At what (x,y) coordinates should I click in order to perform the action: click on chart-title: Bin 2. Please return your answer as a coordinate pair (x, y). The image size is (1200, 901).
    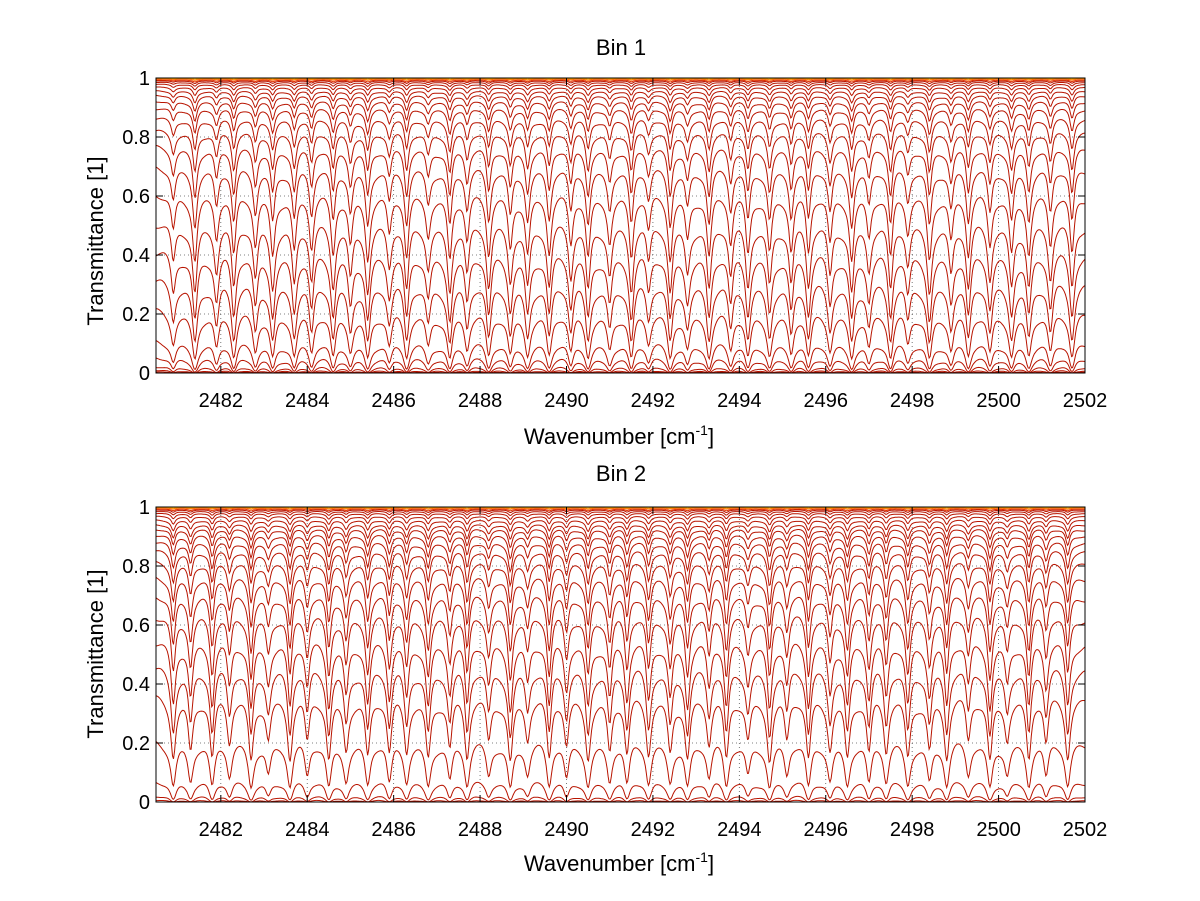
    Looking at the image, I should click on (621, 473).